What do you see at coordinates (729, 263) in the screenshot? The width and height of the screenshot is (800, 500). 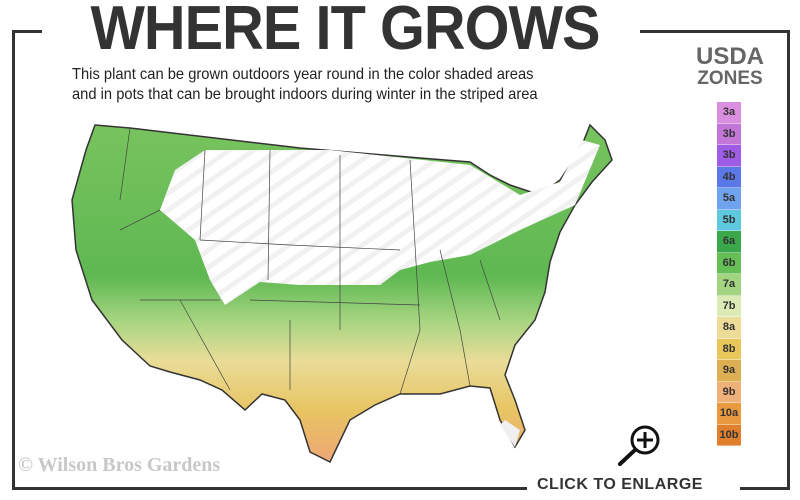 I see `legend-zone-6b: 6b` at bounding box center [729, 263].